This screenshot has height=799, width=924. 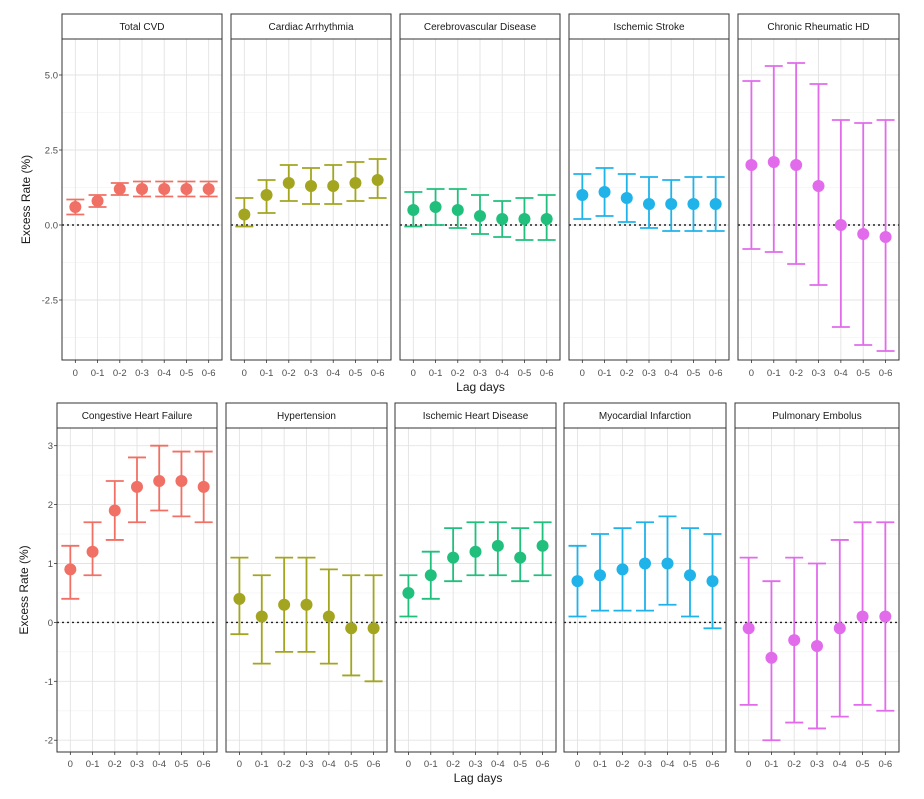 What do you see at coordinates (50, 446) in the screenshot?
I see `y-tick-label: 3` at bounding box center [50, 446].